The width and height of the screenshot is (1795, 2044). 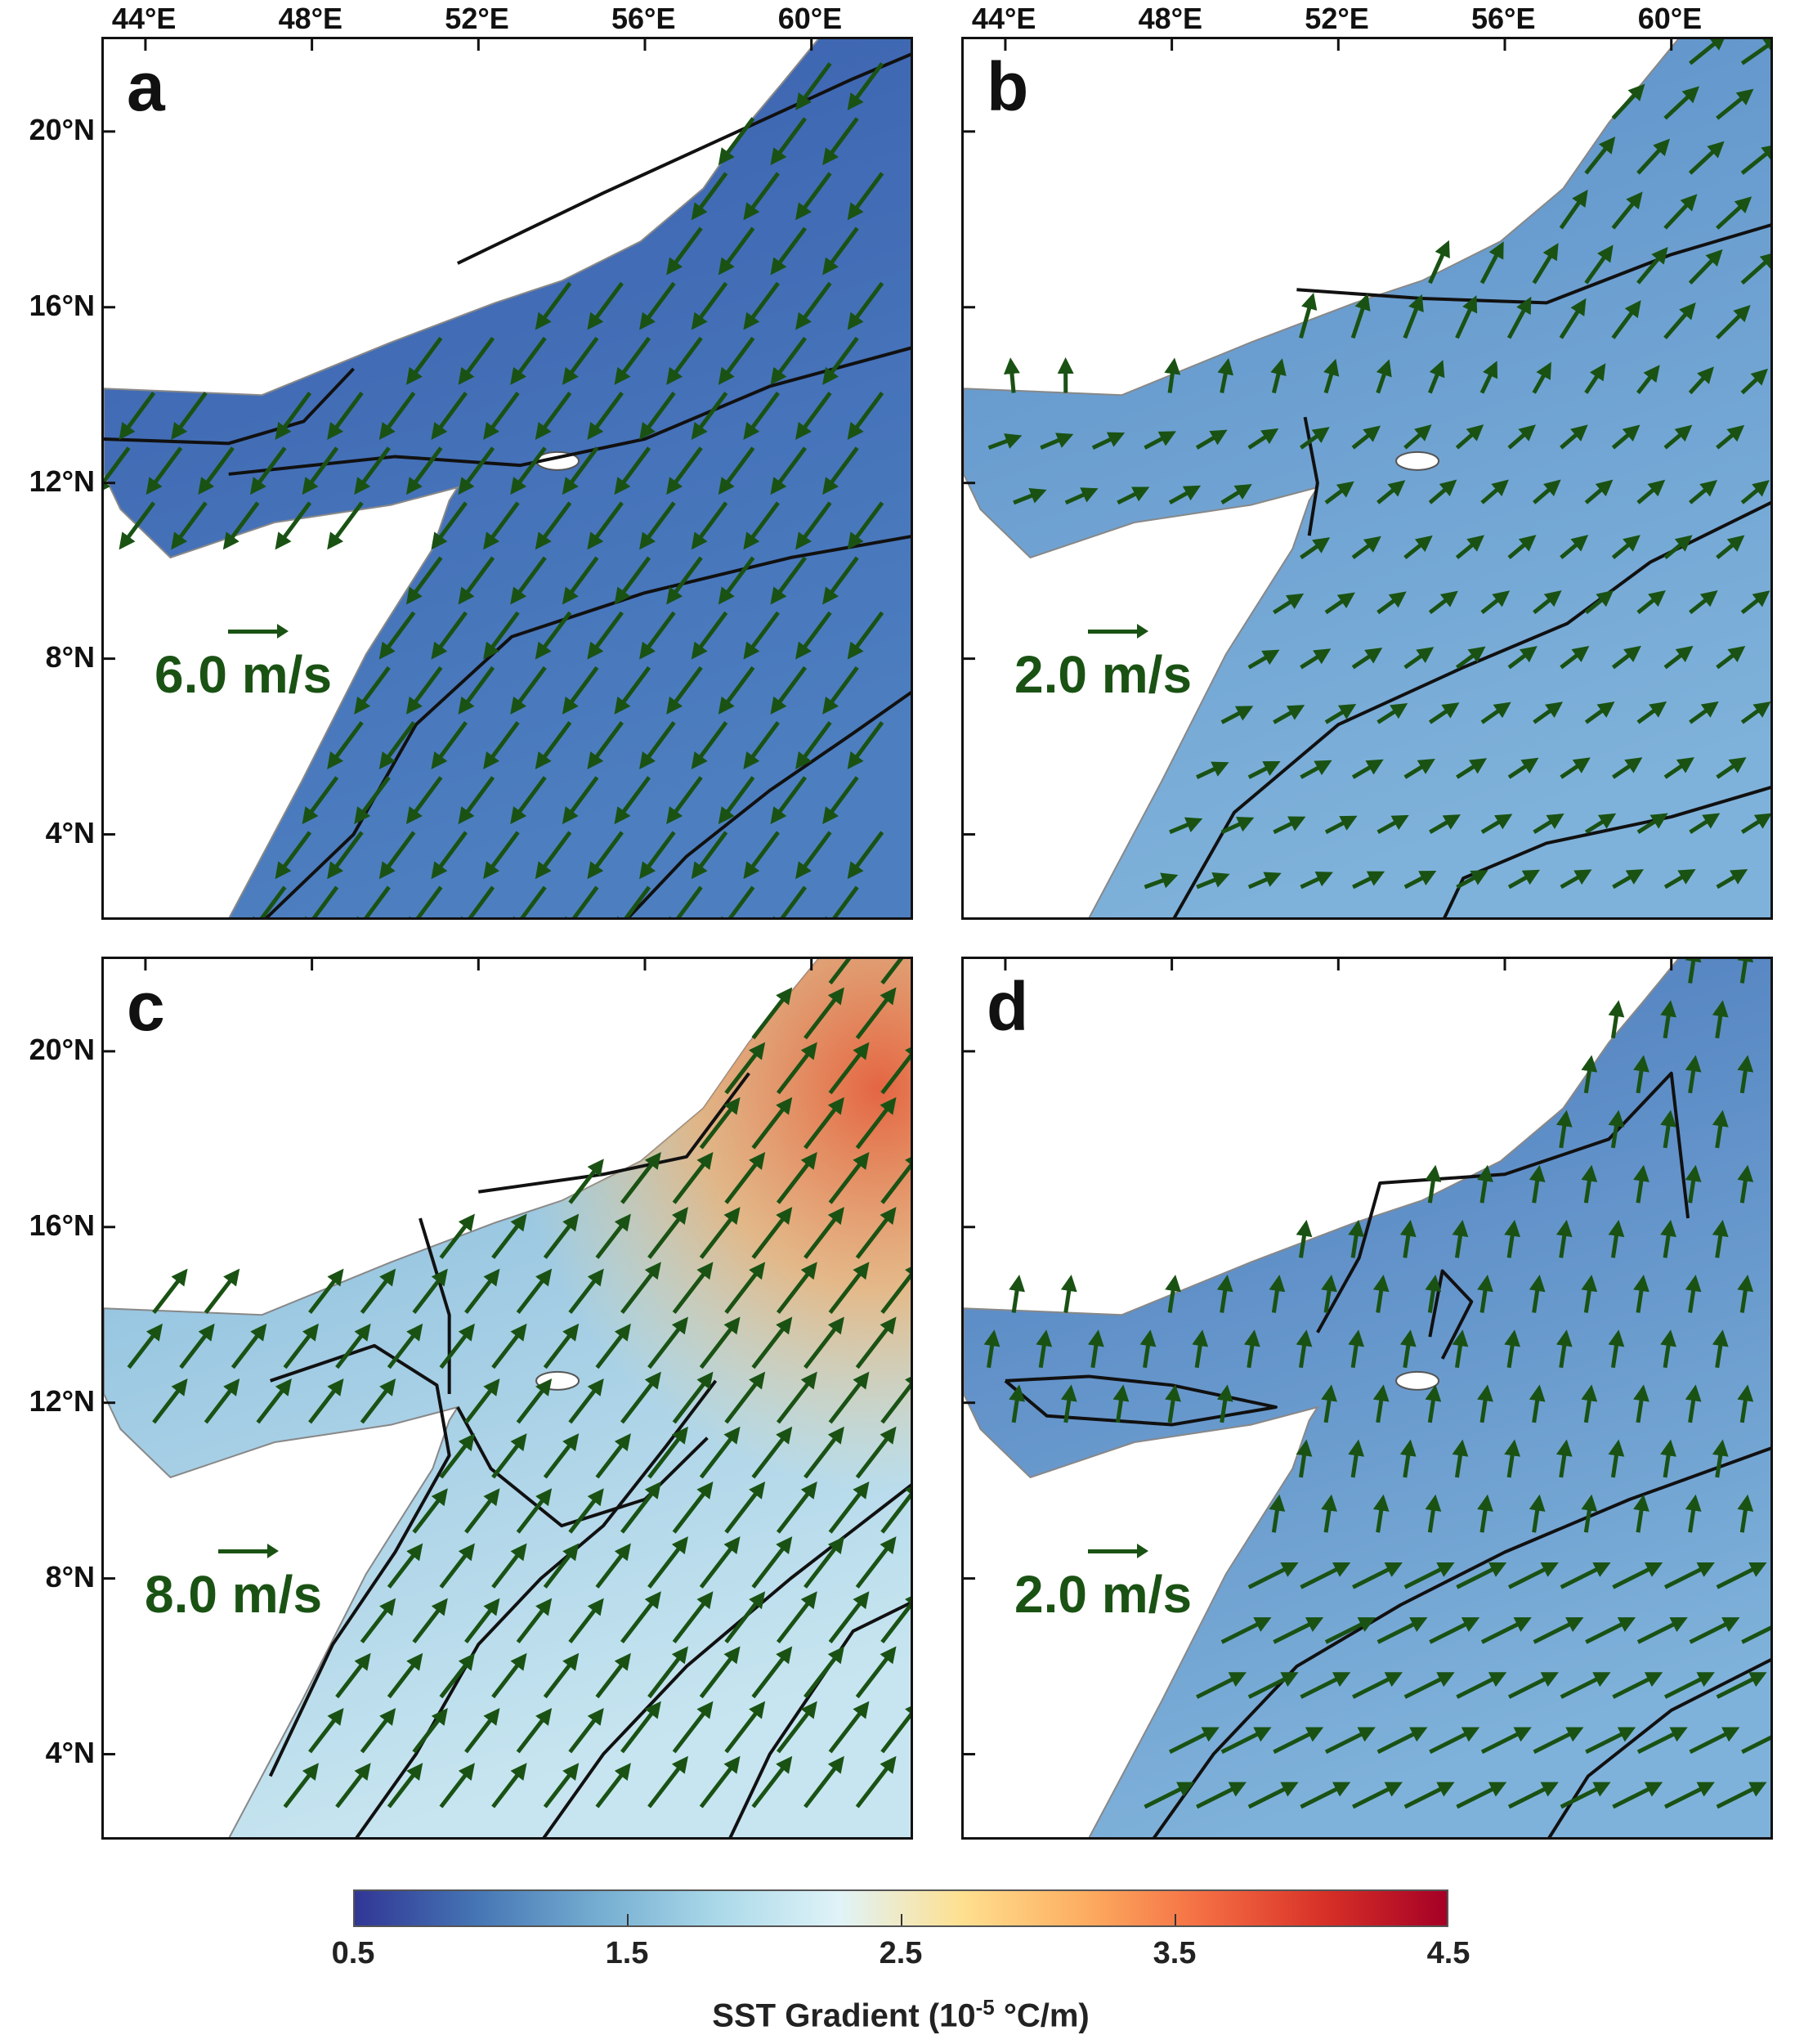 What do you see at coordinates (1175, 1953) in the screenshot?
I see `colorbar-tick-label: 3.5` at bounding box center [1175, 1953].